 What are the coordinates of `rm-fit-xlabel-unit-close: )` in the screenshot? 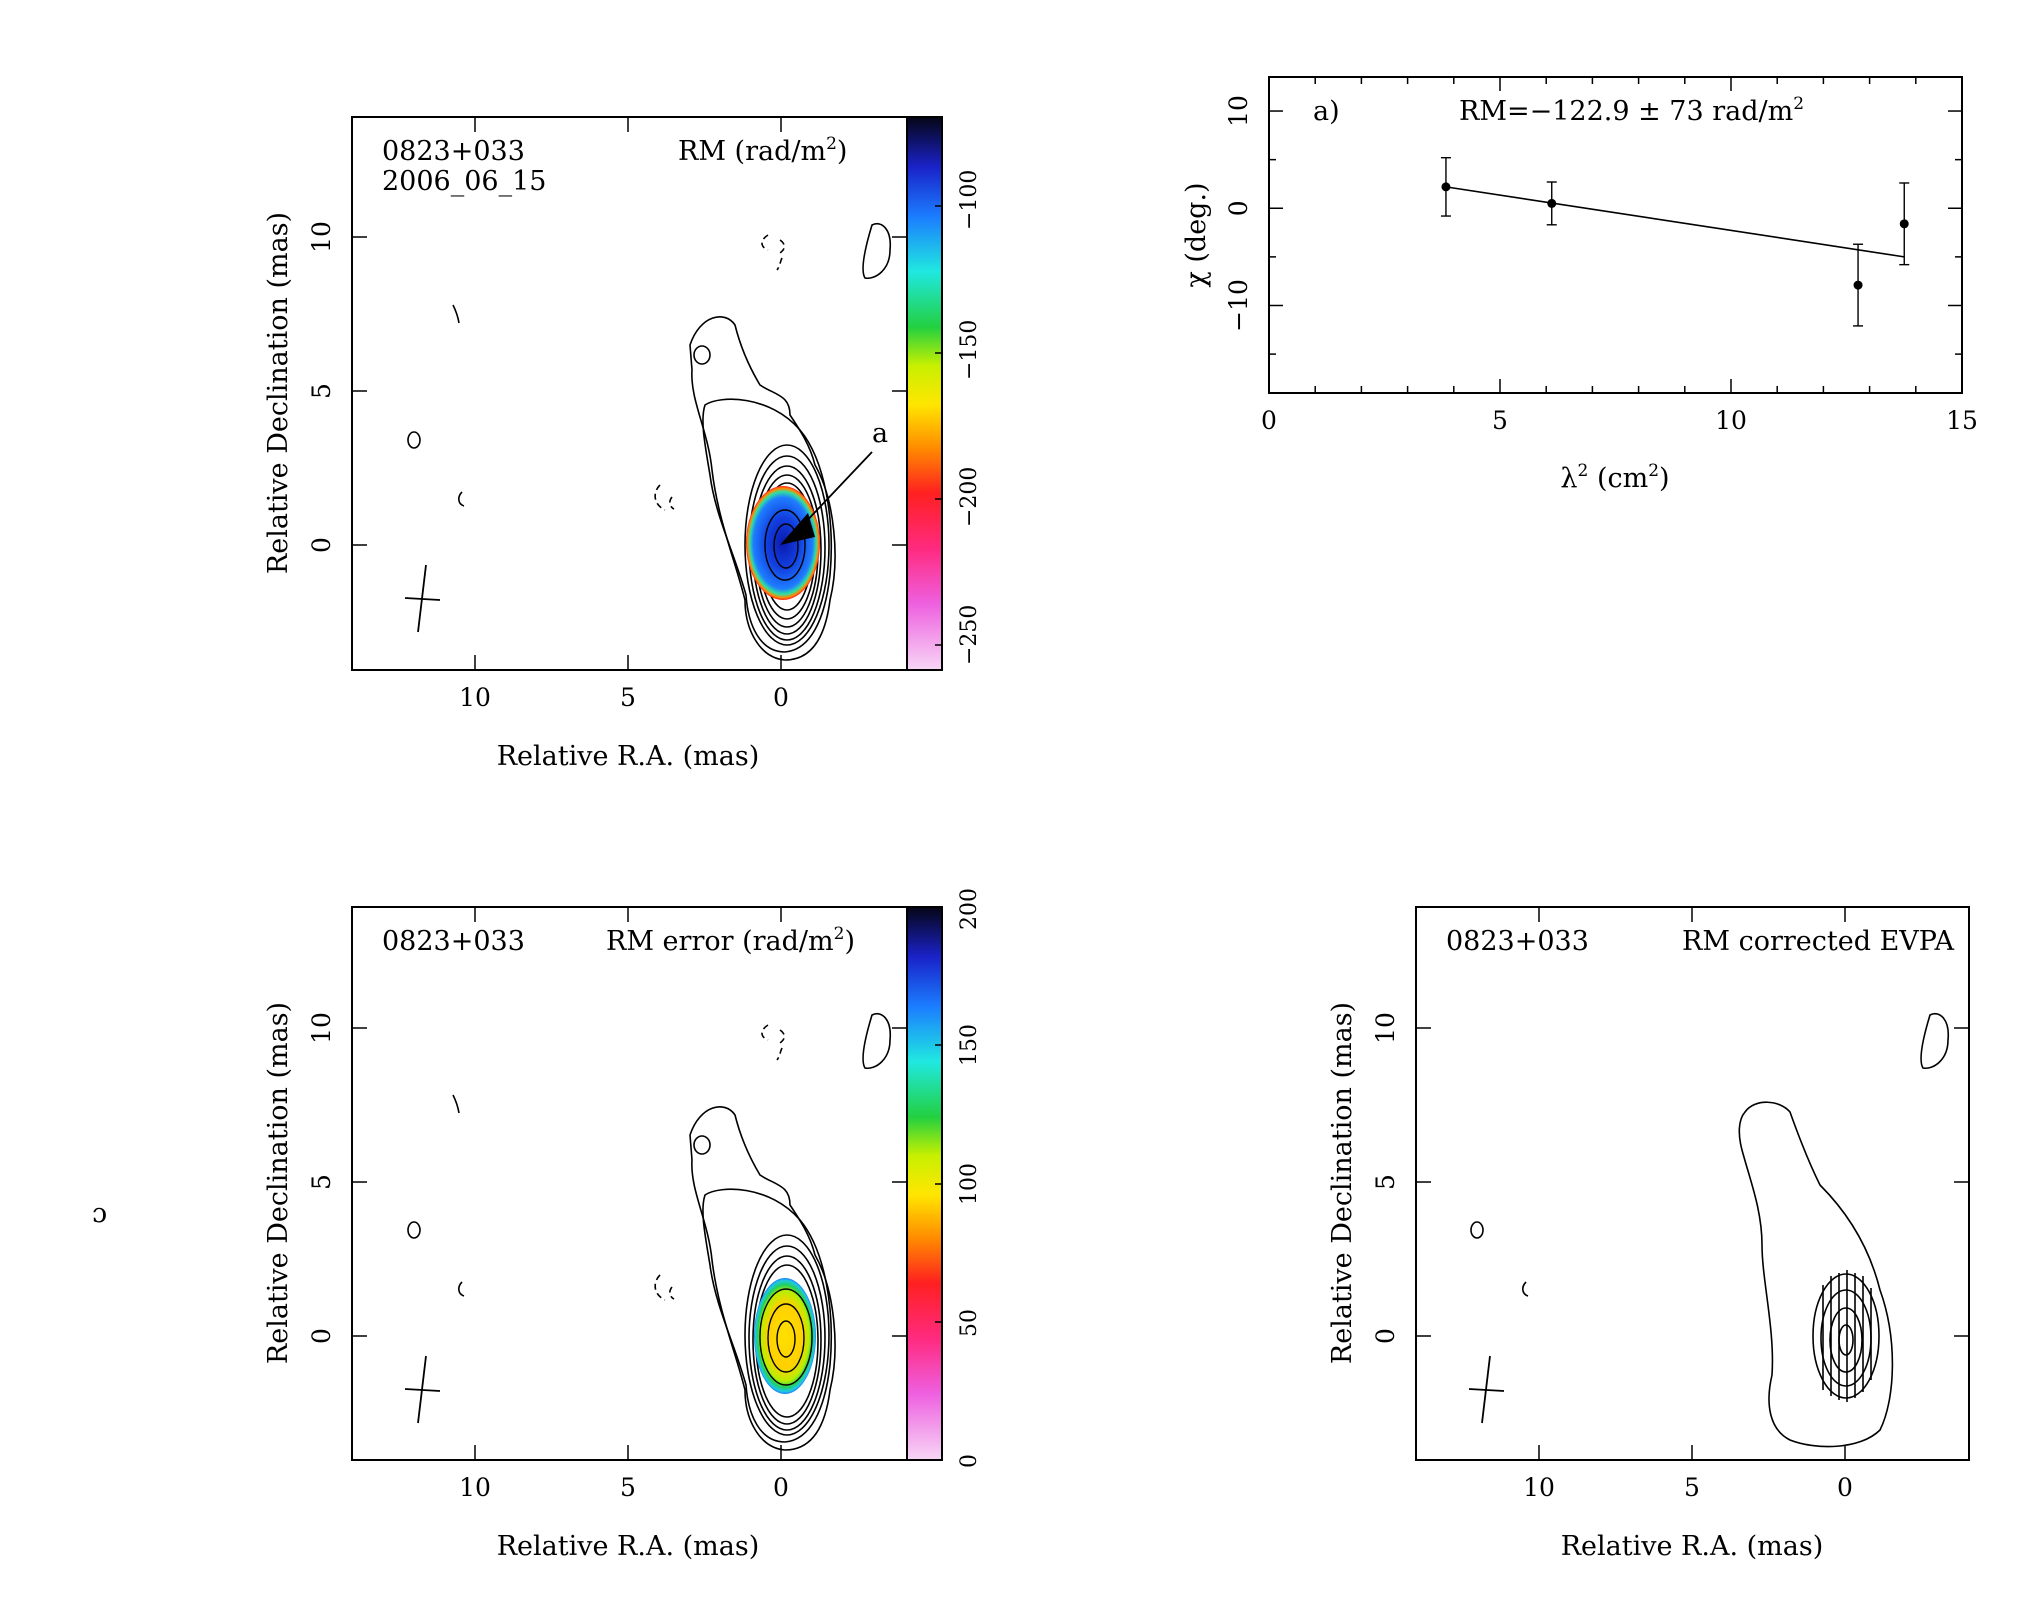 It's located at (1664, 478).